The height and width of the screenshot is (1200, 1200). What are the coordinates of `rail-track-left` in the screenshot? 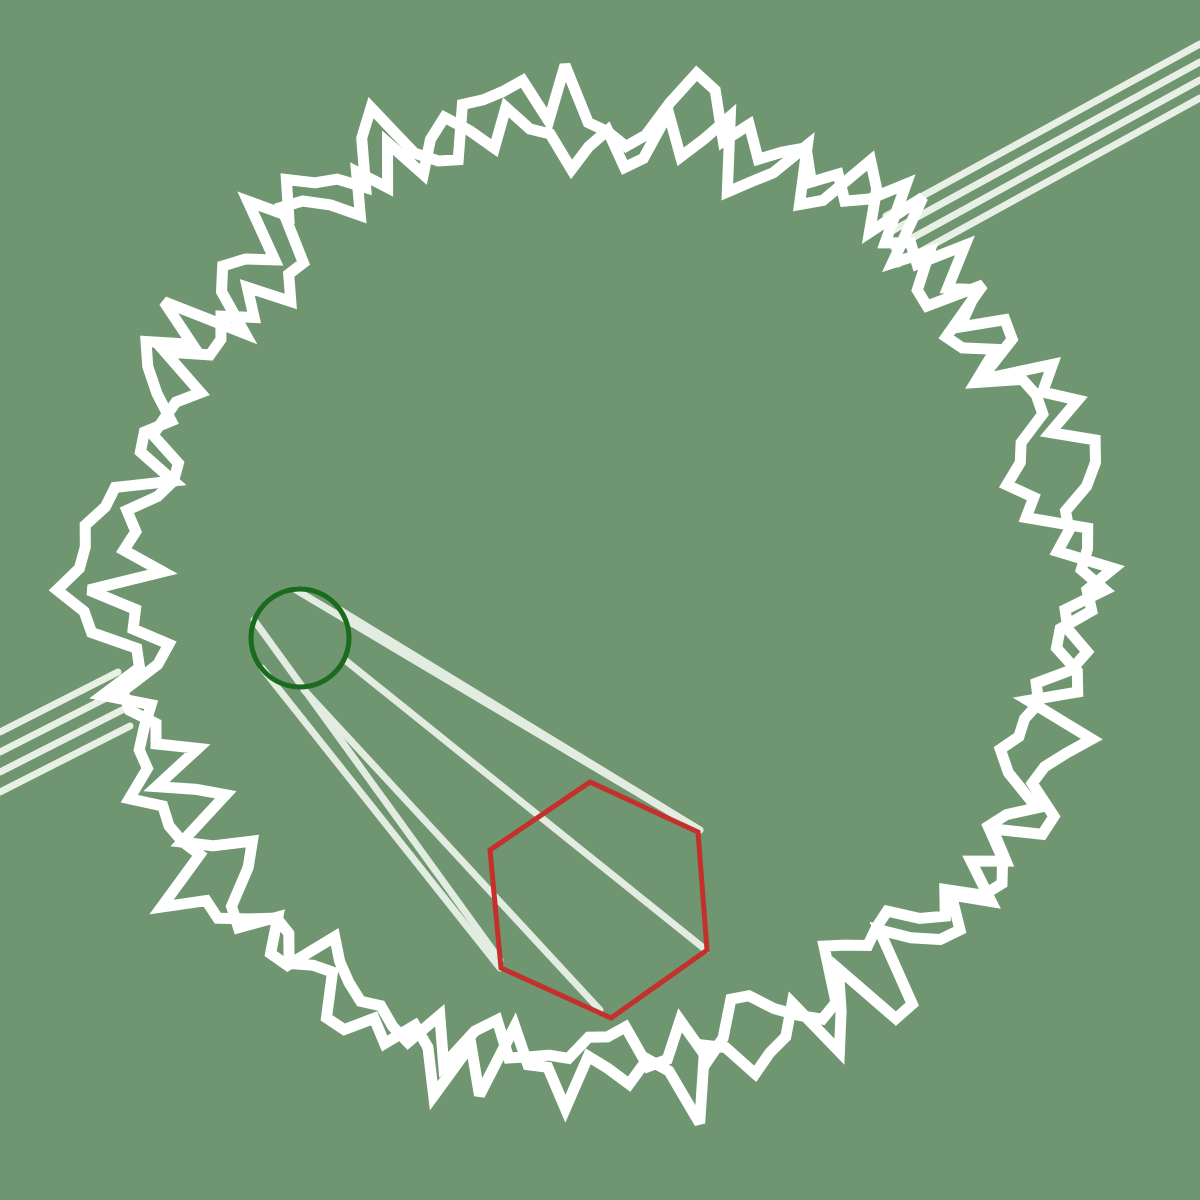 It's located at (67, 732).